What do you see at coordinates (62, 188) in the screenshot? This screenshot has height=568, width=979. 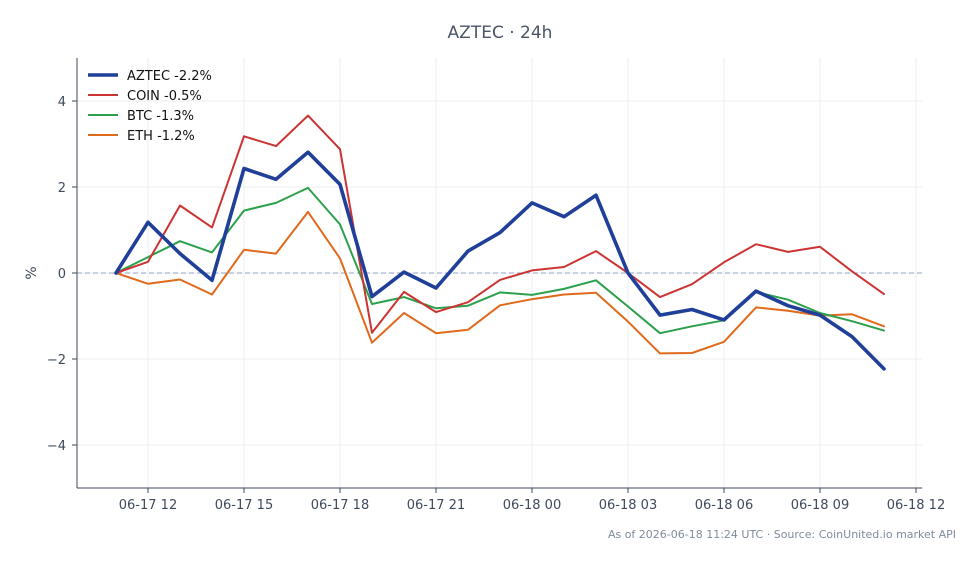 I see `y-tick-label: 2` at bounding box center [62, 188].